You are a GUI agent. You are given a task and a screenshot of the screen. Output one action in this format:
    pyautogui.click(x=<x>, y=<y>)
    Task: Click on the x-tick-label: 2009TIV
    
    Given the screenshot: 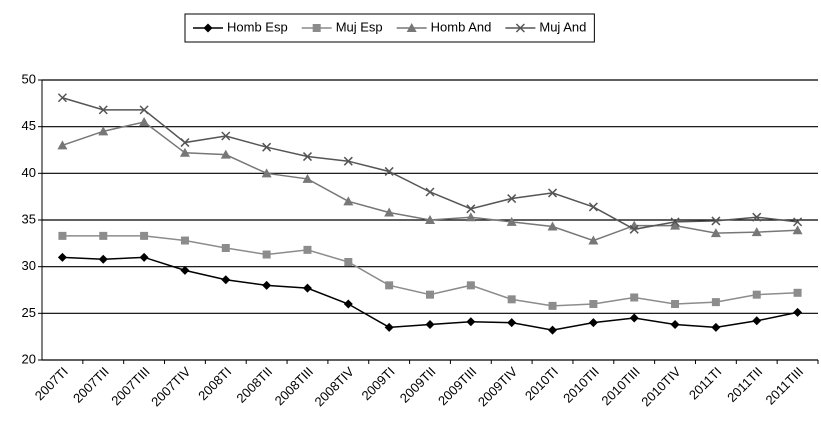 What is the action you would take?
    pyautogui.click(x=498, y=387)
    